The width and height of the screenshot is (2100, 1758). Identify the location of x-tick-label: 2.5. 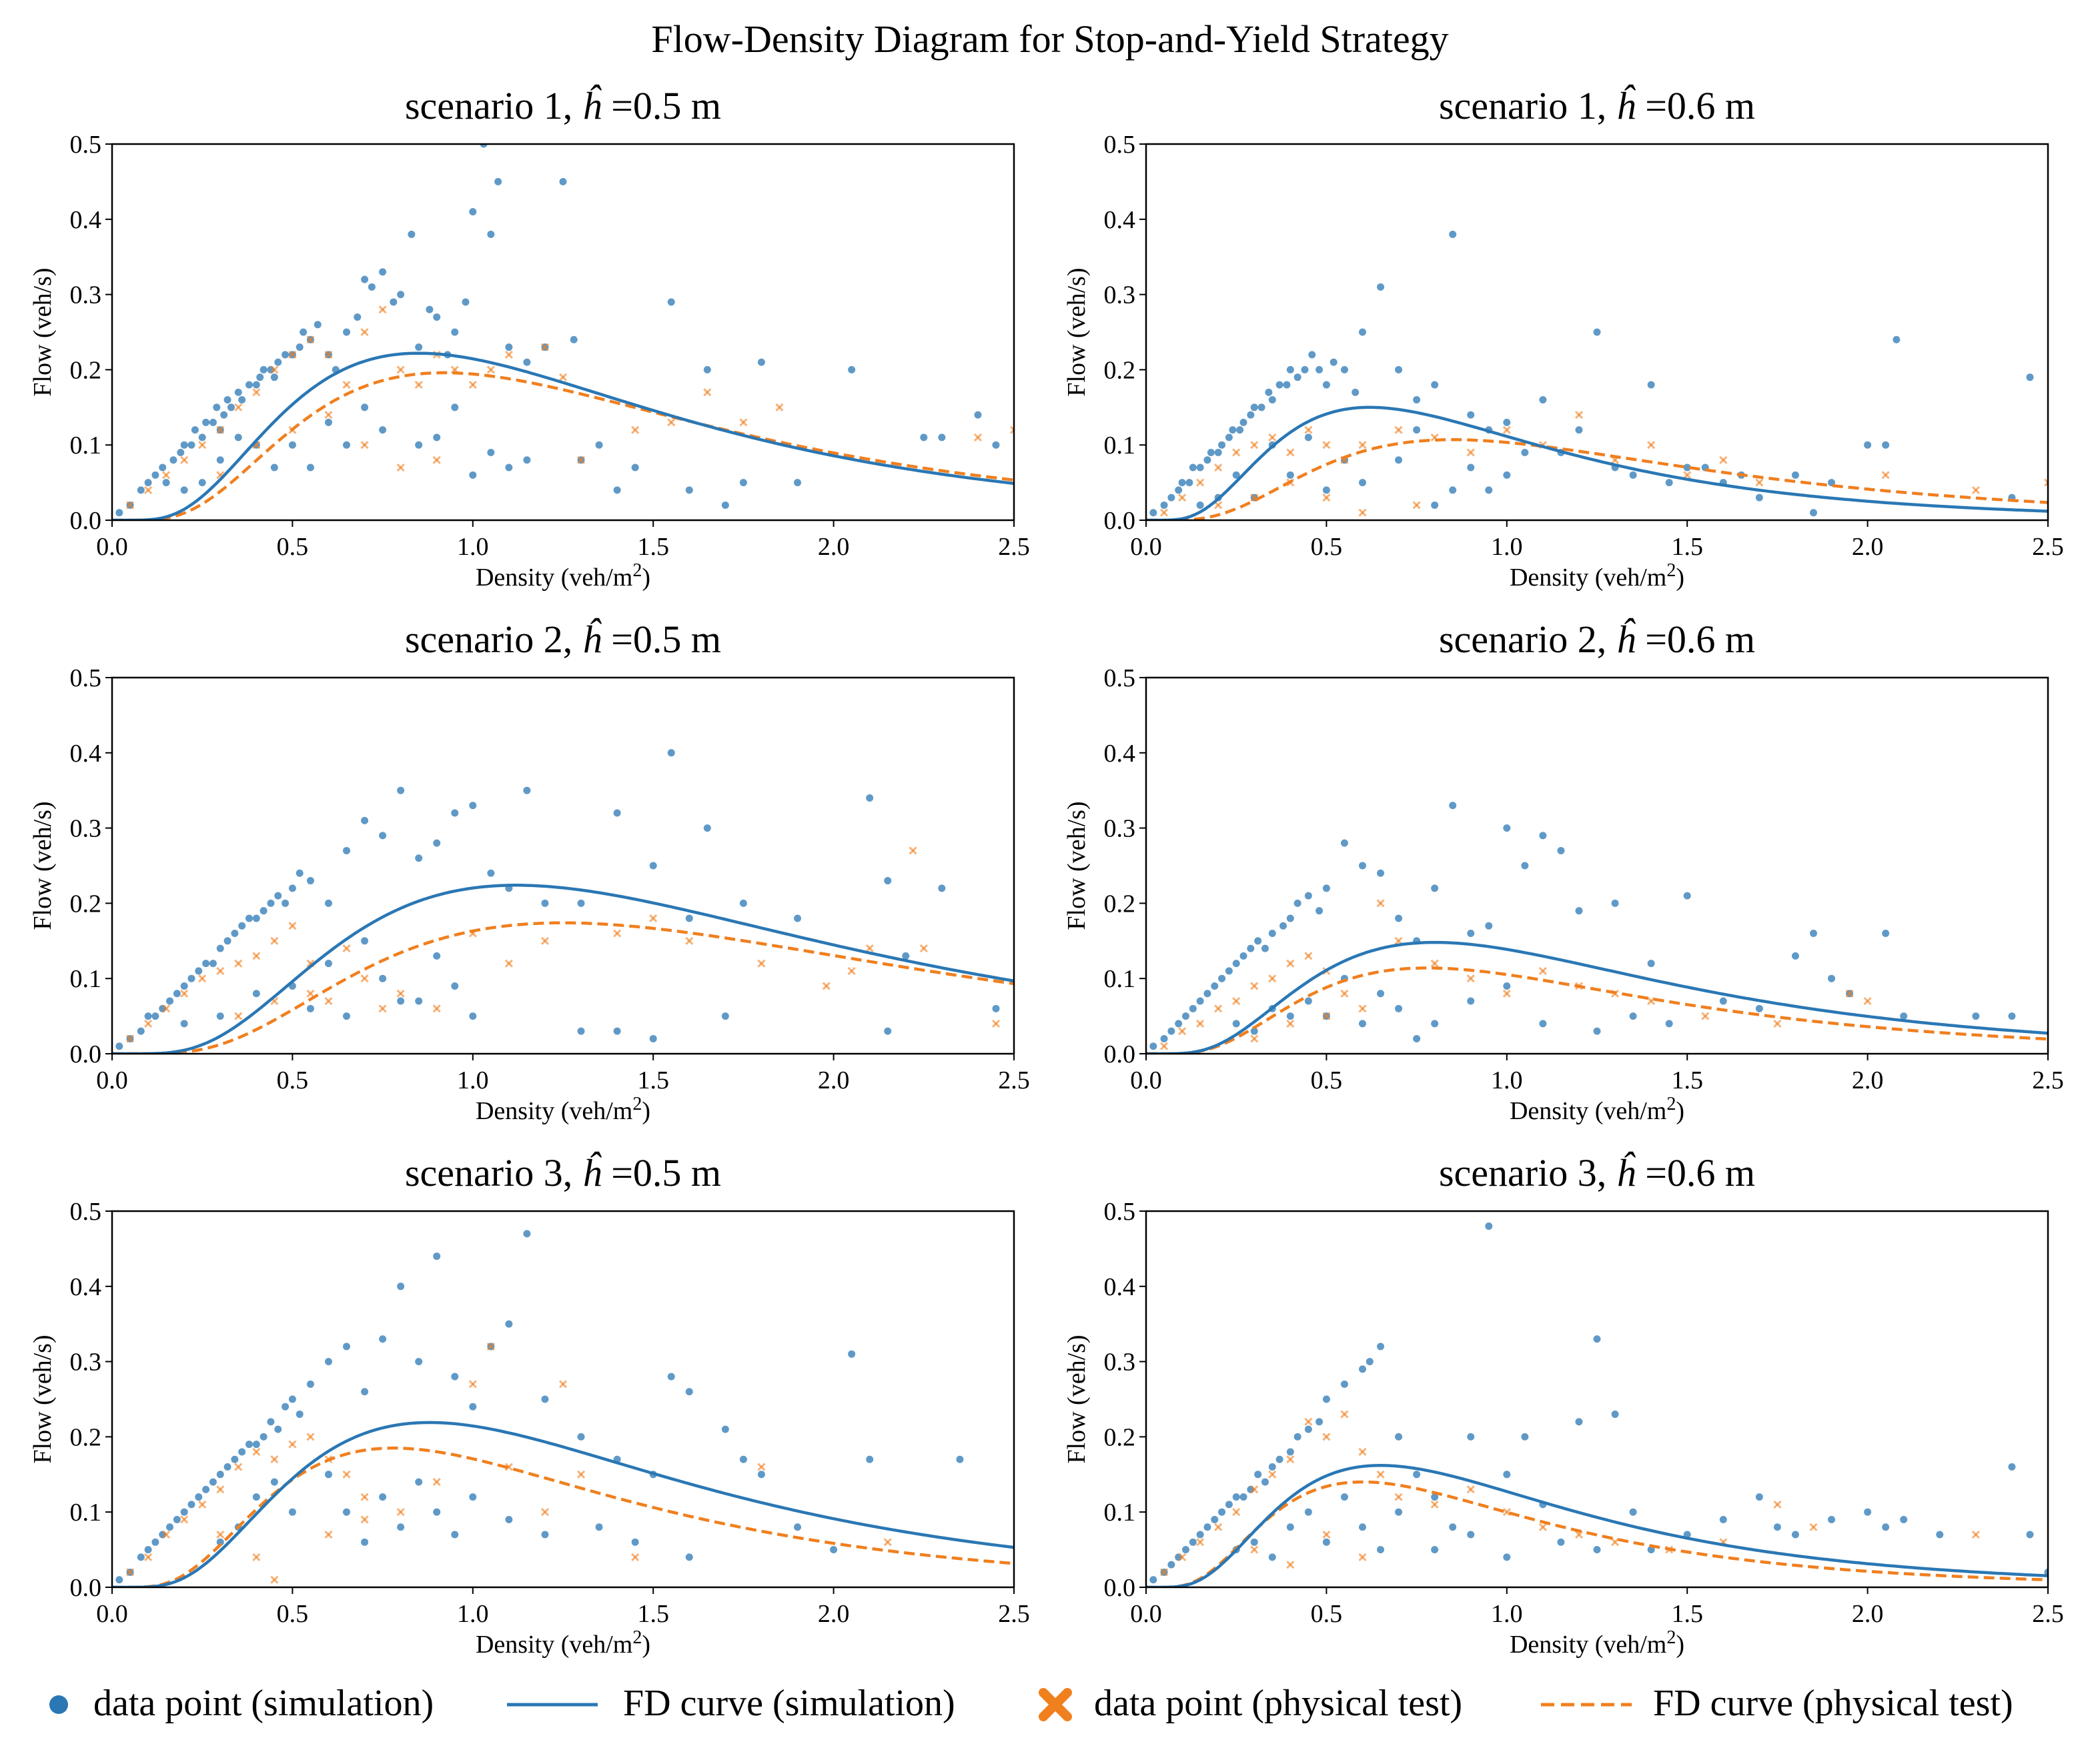
(1014, 1080).